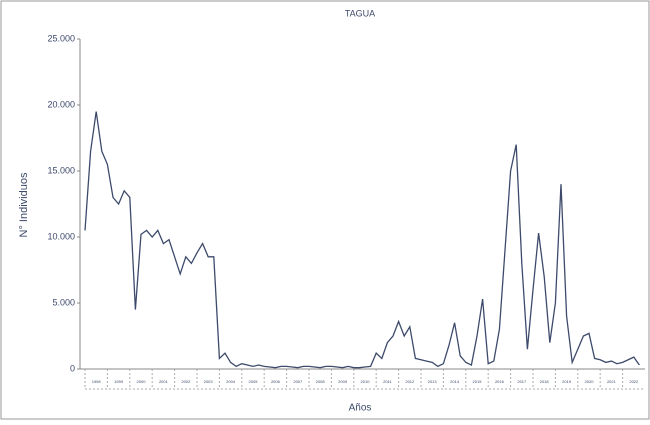 Image resolution: width=650 pixels, height=425 pixels. I want to click on chart-title: TAGUA, so click(360, 13).